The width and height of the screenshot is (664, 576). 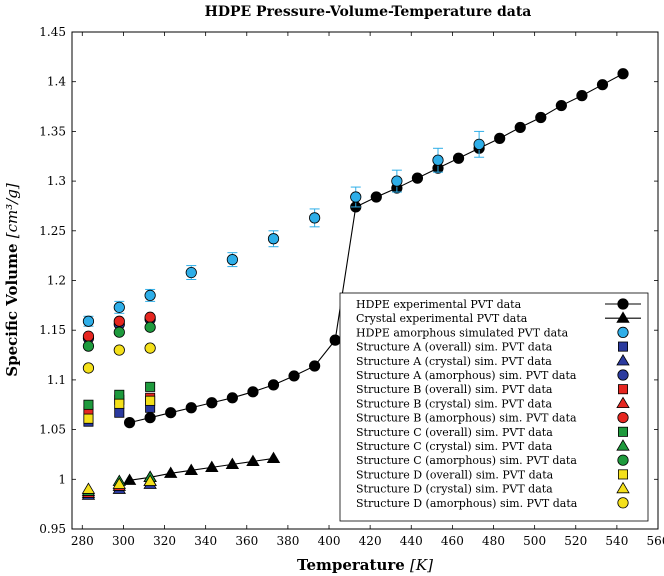 What do you see at coordinates (365, 565) in the screenshot?
I see `x-axis-label: Temperature [K]` at bounding box center [365, 565].